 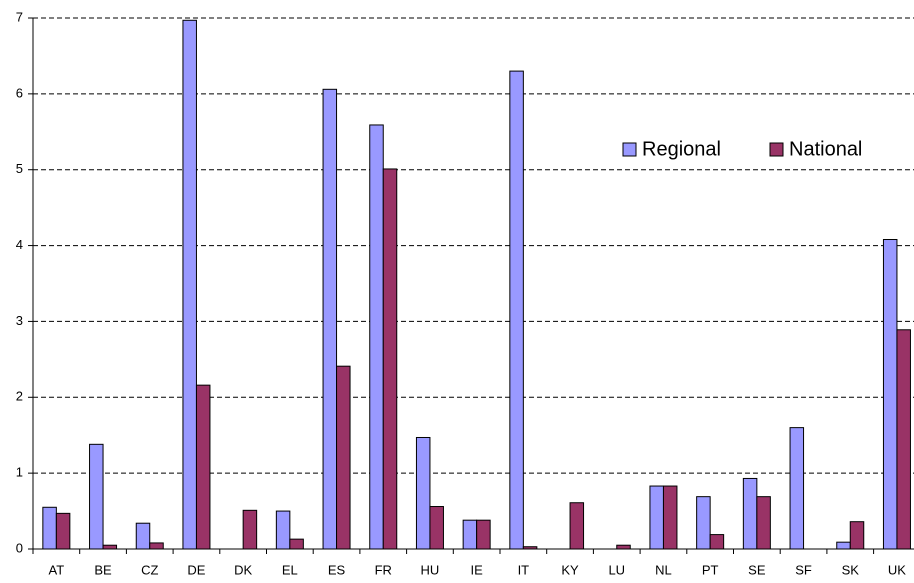 I want to click on x-tick-label: DK, so click(x=243, y=569).